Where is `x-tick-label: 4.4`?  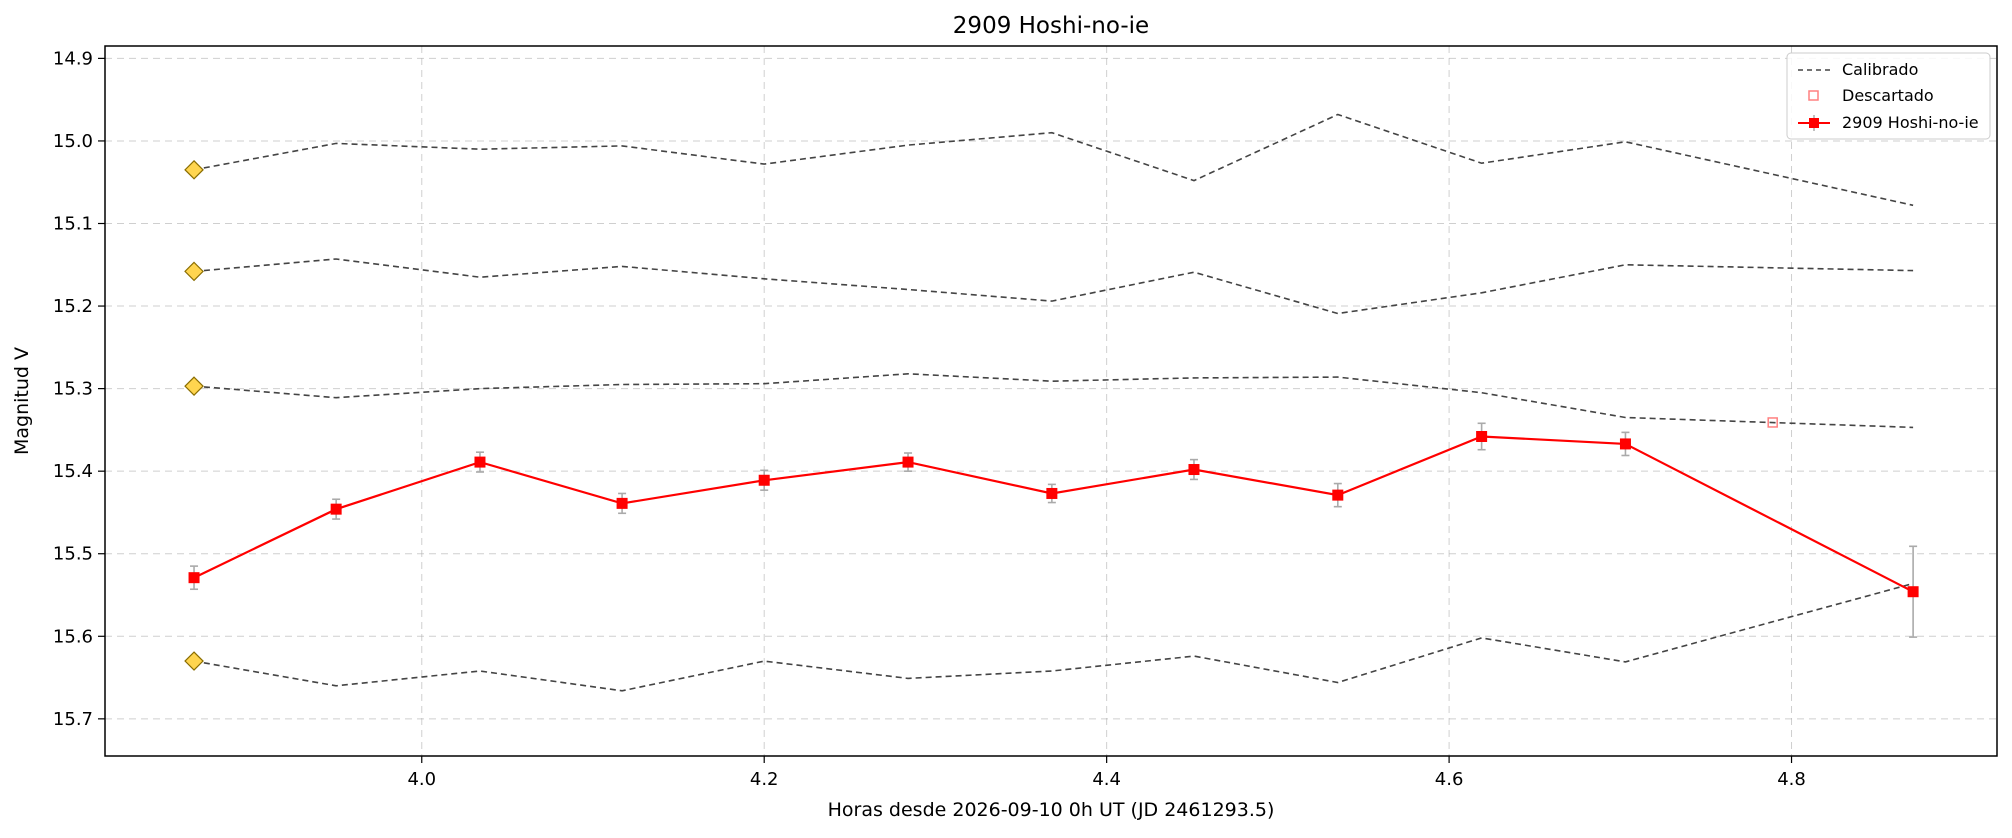
x-tick-label: 4.4 is located at coordinates (1106, 779).